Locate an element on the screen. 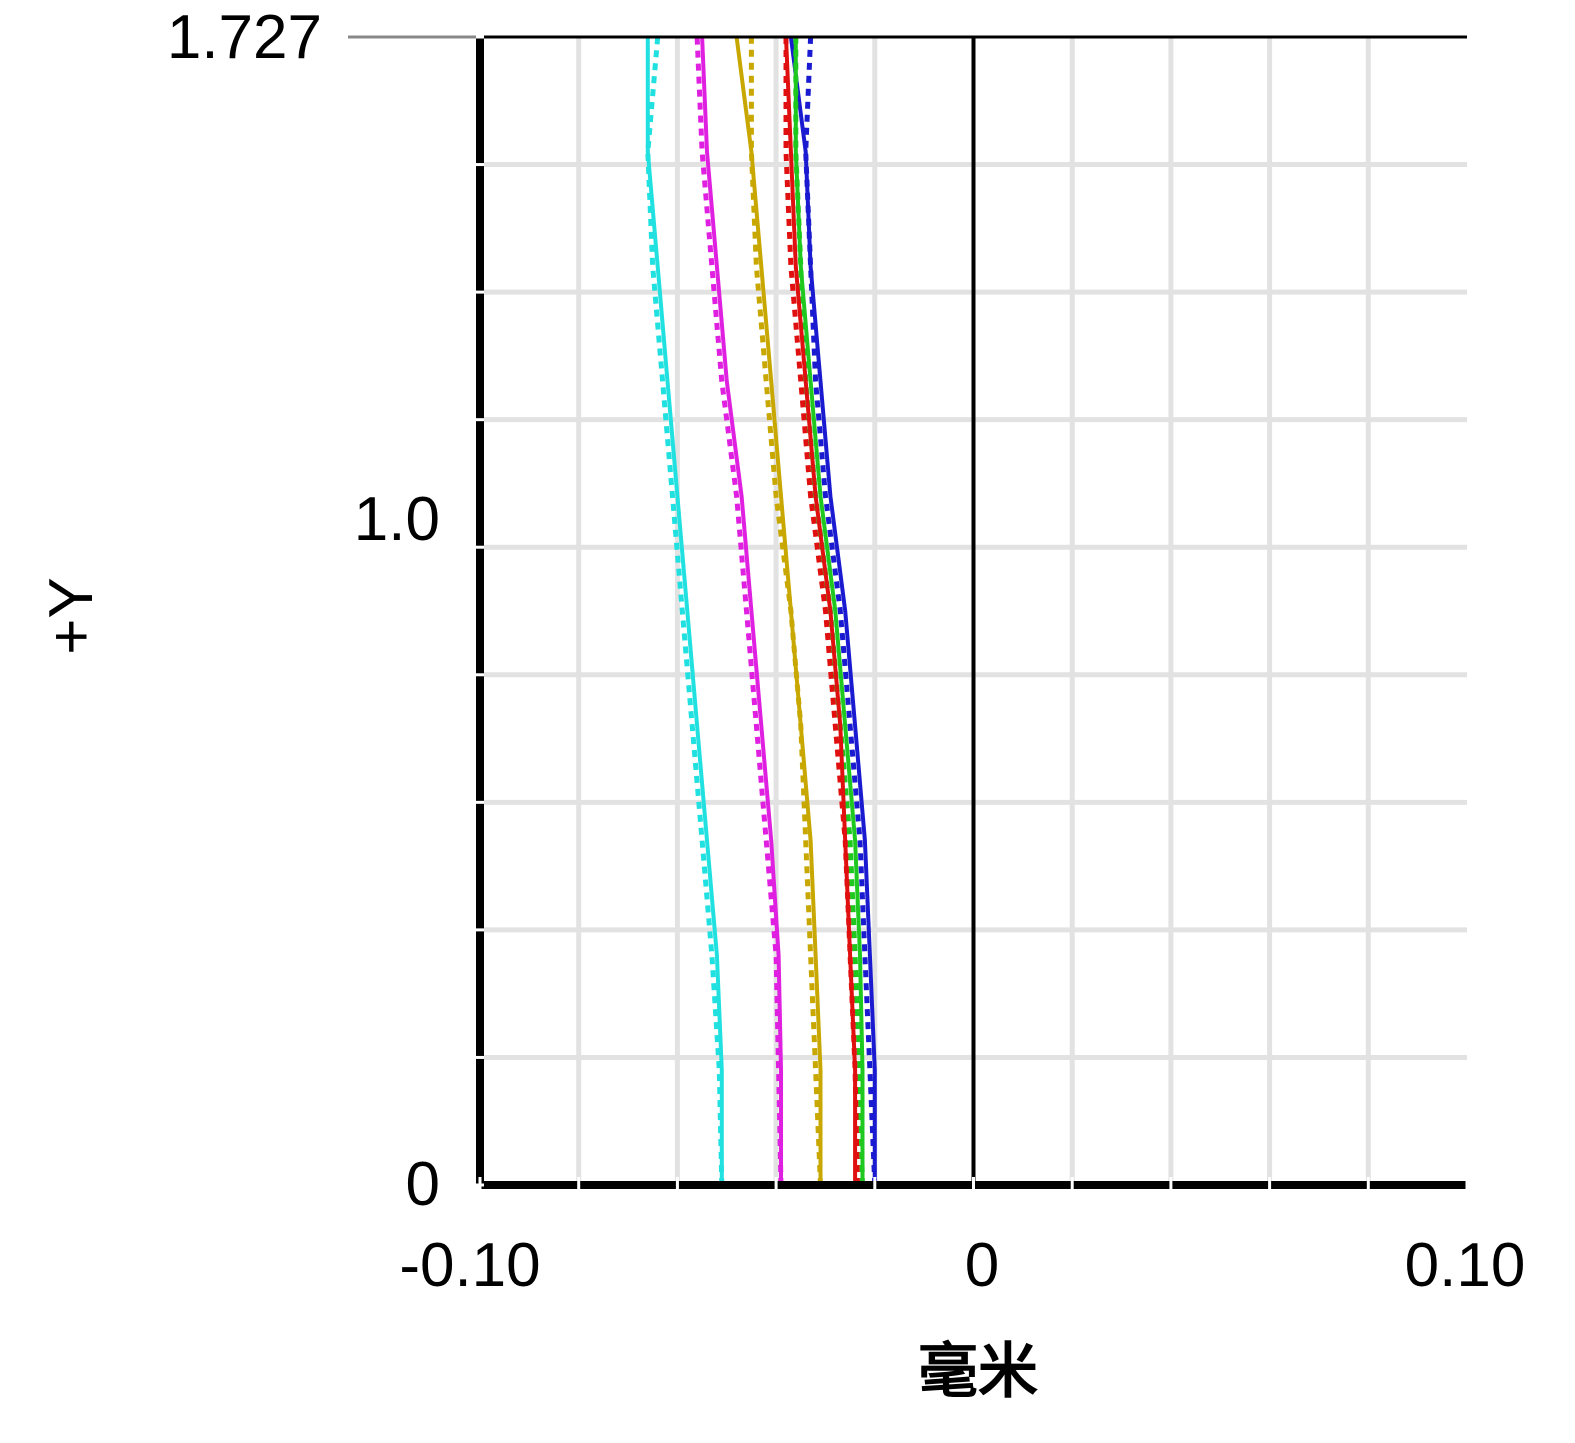  series-lines is located at coordinates (761, 611).